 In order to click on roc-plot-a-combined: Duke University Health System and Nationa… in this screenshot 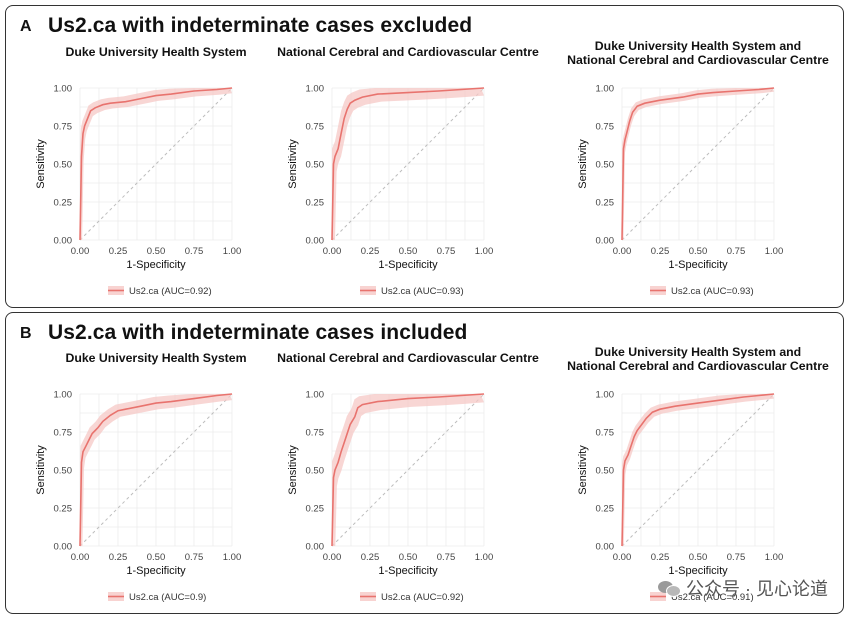, I will do `click(698, 170)`.